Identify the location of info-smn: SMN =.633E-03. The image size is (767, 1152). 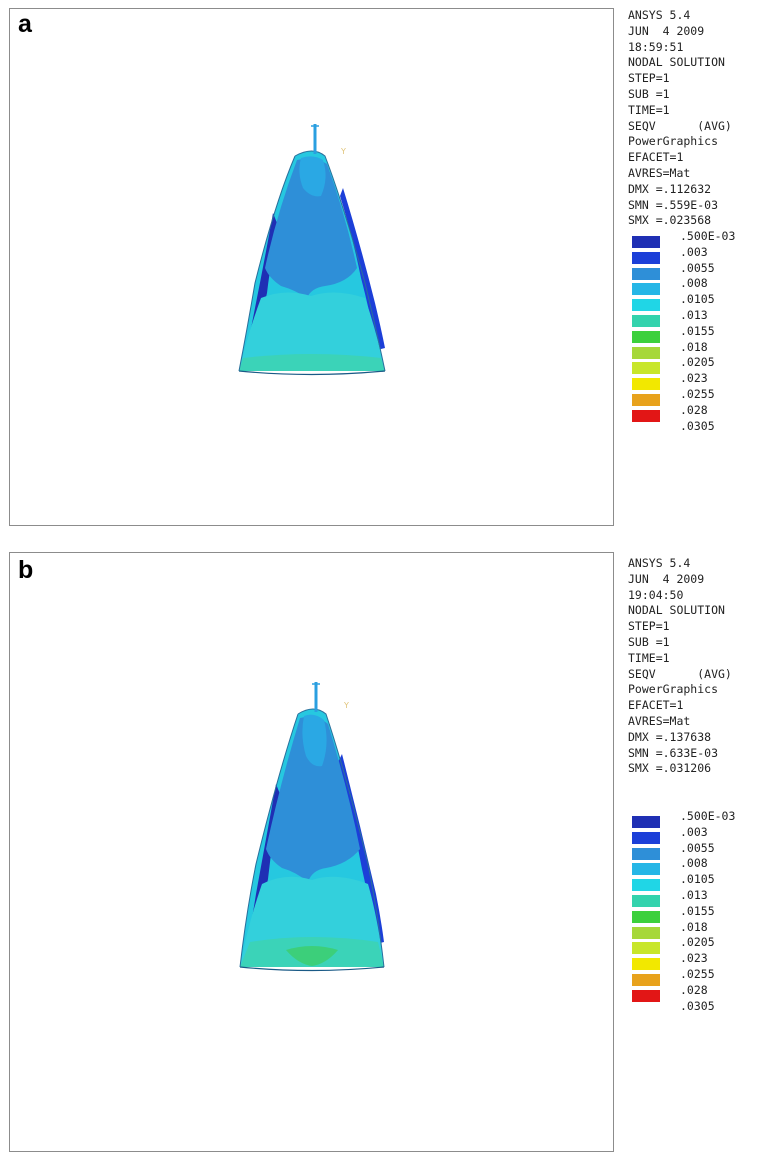
(673, 752).